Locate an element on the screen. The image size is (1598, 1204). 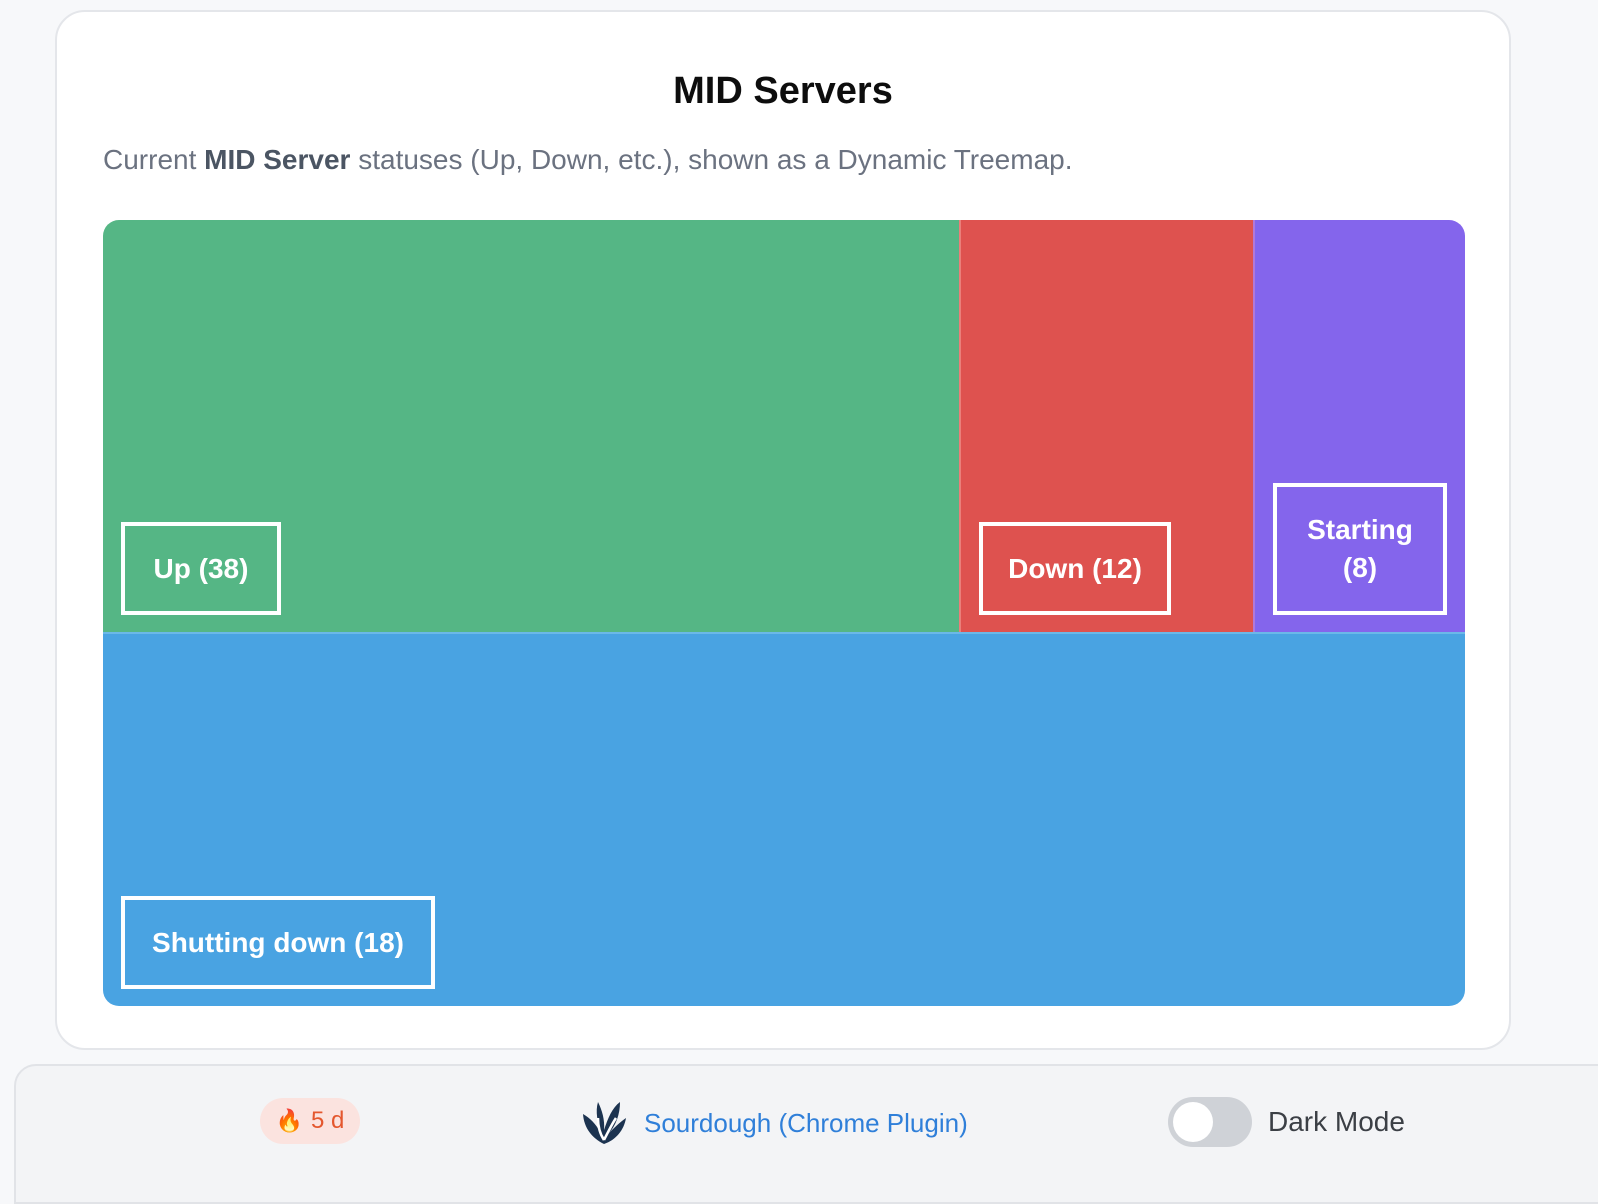
card-title: MID Servers is located at coordinates (783, 91).